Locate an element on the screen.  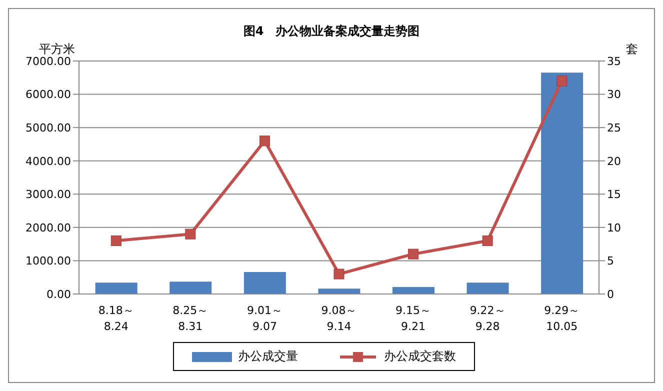
y-tick-label: 4000.00 is located at coordinates (48, 161).